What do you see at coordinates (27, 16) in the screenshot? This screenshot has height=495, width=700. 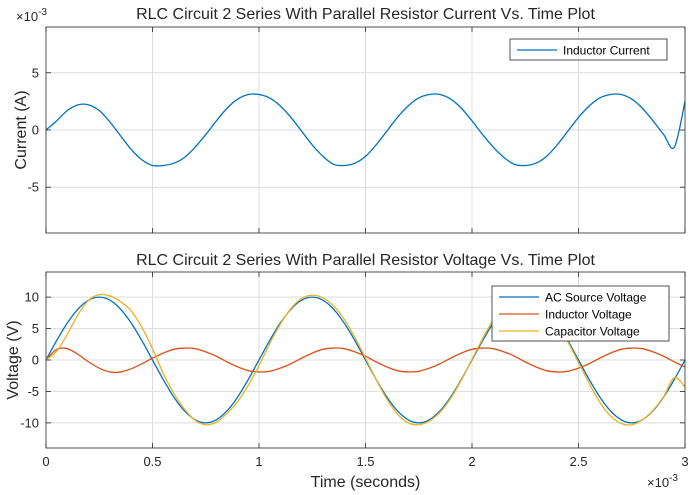 I see `current-y-exponent-base: ×10` at bounding box center [27, 16].